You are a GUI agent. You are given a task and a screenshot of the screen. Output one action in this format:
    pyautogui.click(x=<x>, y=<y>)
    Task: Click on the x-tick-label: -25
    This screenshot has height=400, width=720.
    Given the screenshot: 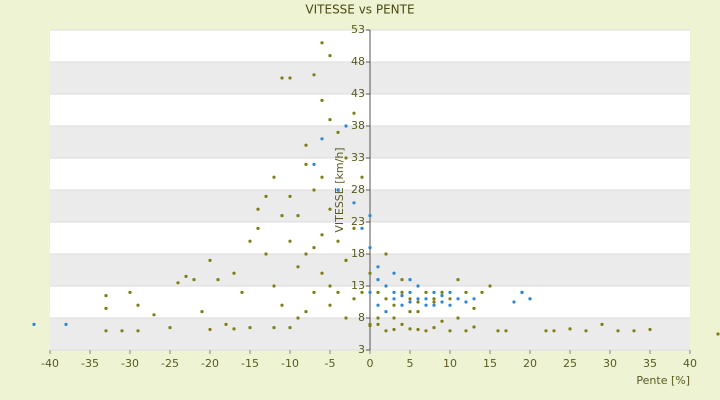 What is the action you would take?
    pyautogui.click(x=170, y=363)
    